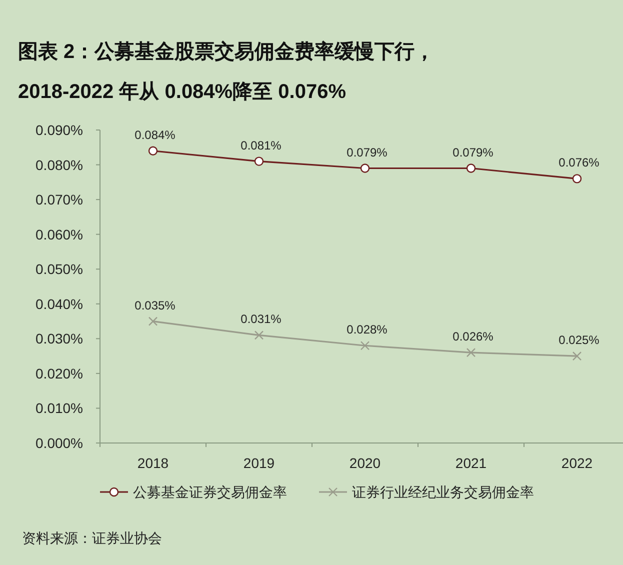 The image size is (623, 565). I want to click on y-tick-label: 0.010%, so click(59, 408).